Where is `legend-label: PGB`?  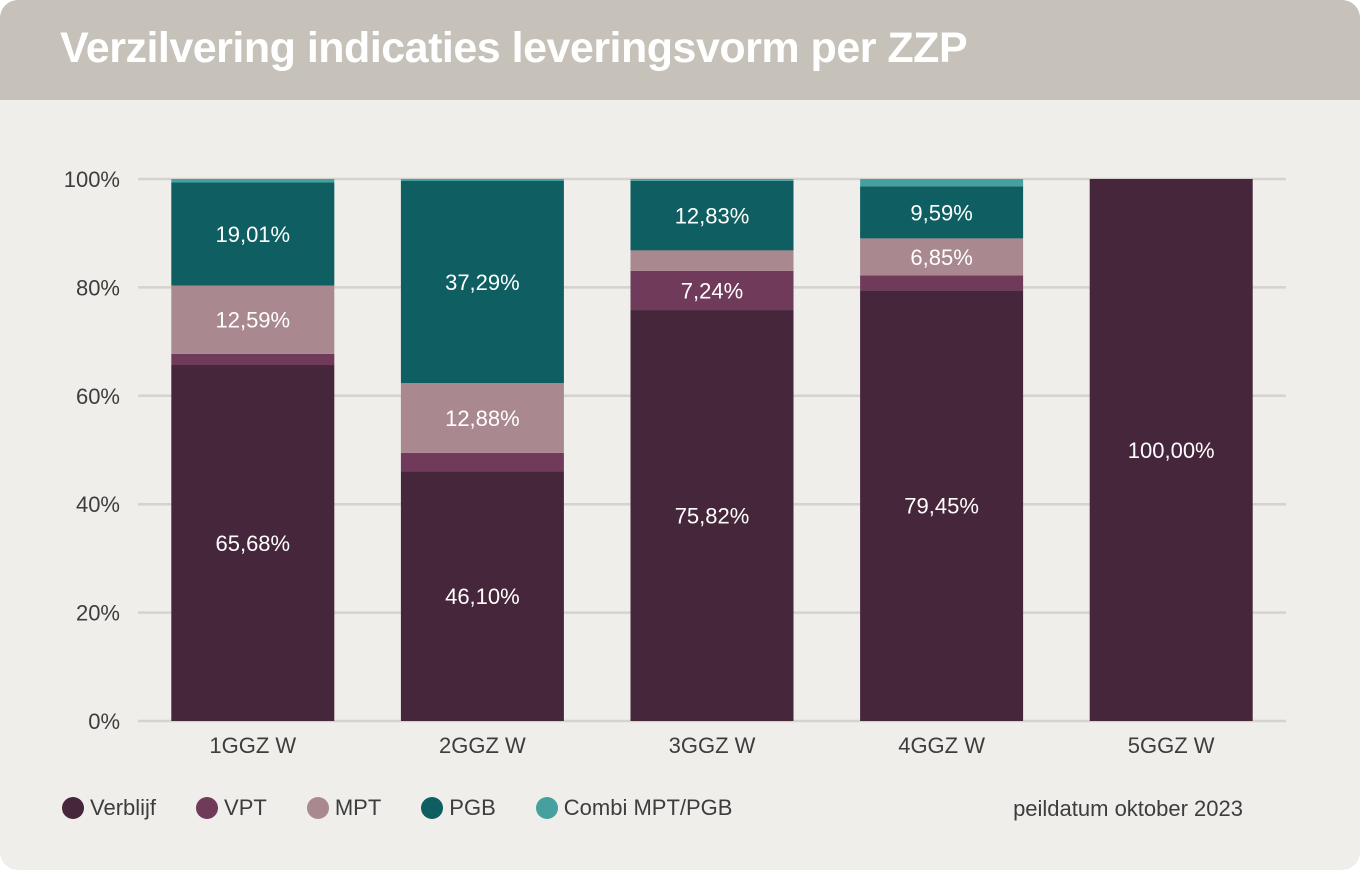 legend-label: PGB is located at coordinates (472, 807).